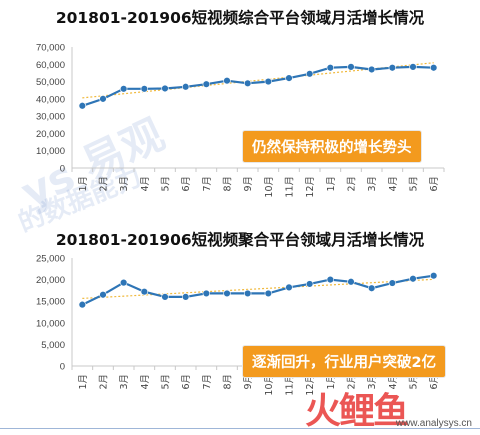 This screenshot has height=435, width=480. I want to click on chart-callout: 仍然保持积极的增长势头, so click(332, 146).